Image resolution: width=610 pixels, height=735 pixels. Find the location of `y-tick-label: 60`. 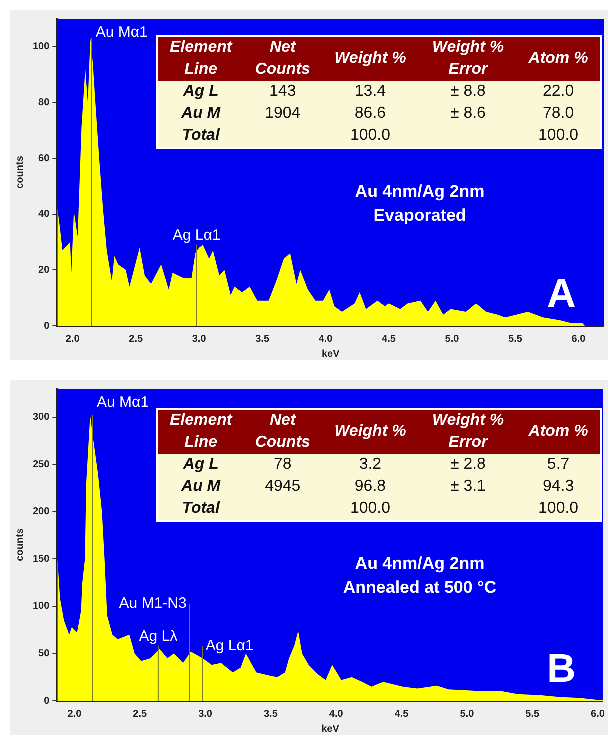

y-tick-label: 60 is located at coordinates (44, 158).